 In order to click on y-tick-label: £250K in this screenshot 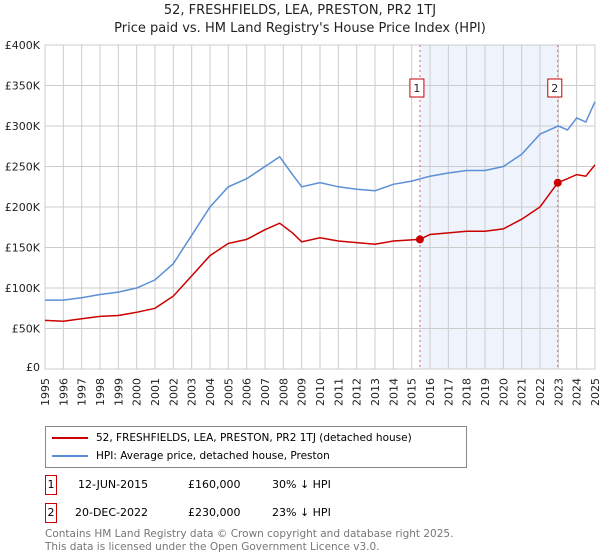, I will do `click(23, 167)`.